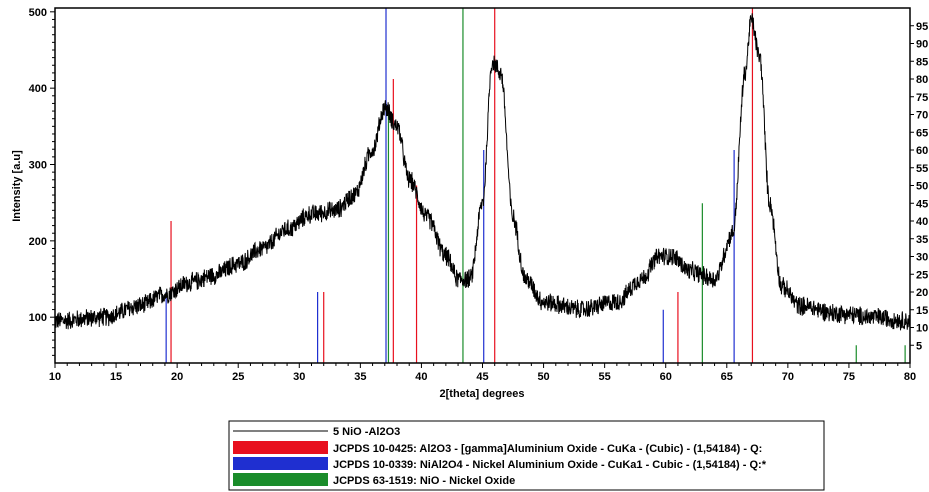 This screenshot has width=929, height=492. Describe the element at coordinates (919, 346) in the screenshot. I see `y2-tick-label-0: 5` at that location.